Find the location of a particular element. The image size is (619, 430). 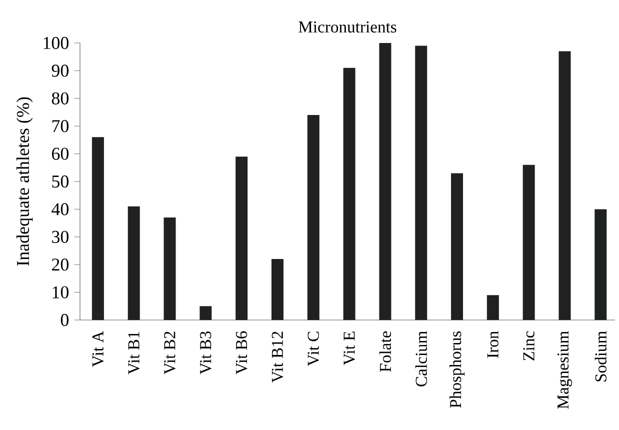

y-tick-label: 70 is located at coordinates (60, 126).